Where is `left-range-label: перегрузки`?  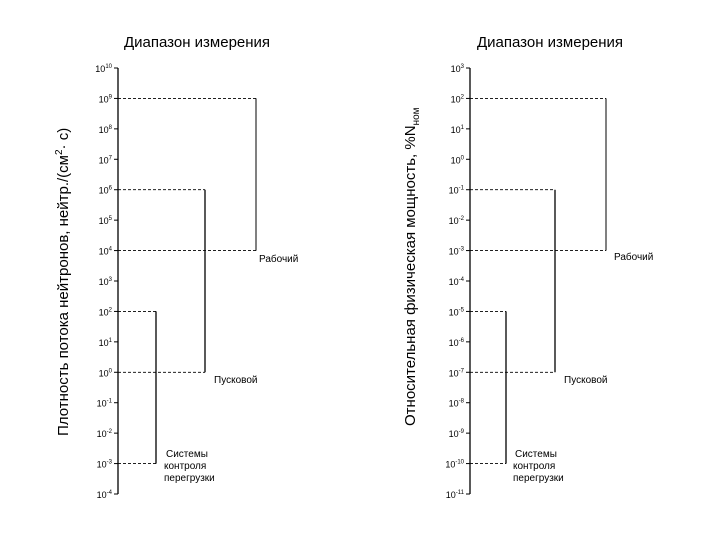
left-range-label: перегрузки is located at coordinates (189, 478).